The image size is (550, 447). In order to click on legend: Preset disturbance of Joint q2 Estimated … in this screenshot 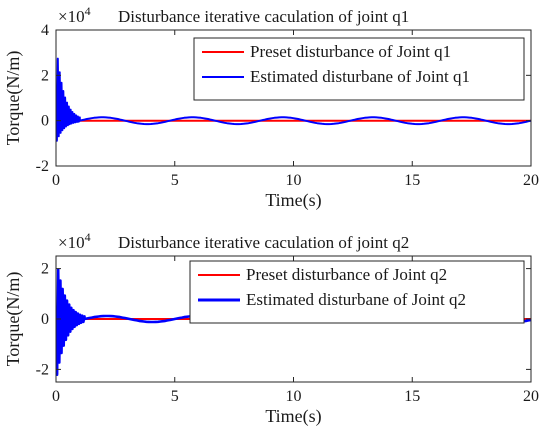, I will do `click(357, 292)`.